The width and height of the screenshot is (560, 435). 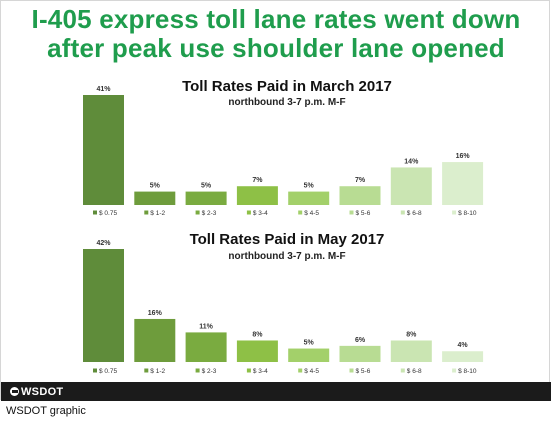 I want to click on chart-title: Toll Rates Paid in March 2017, so click(x=287, y=86).